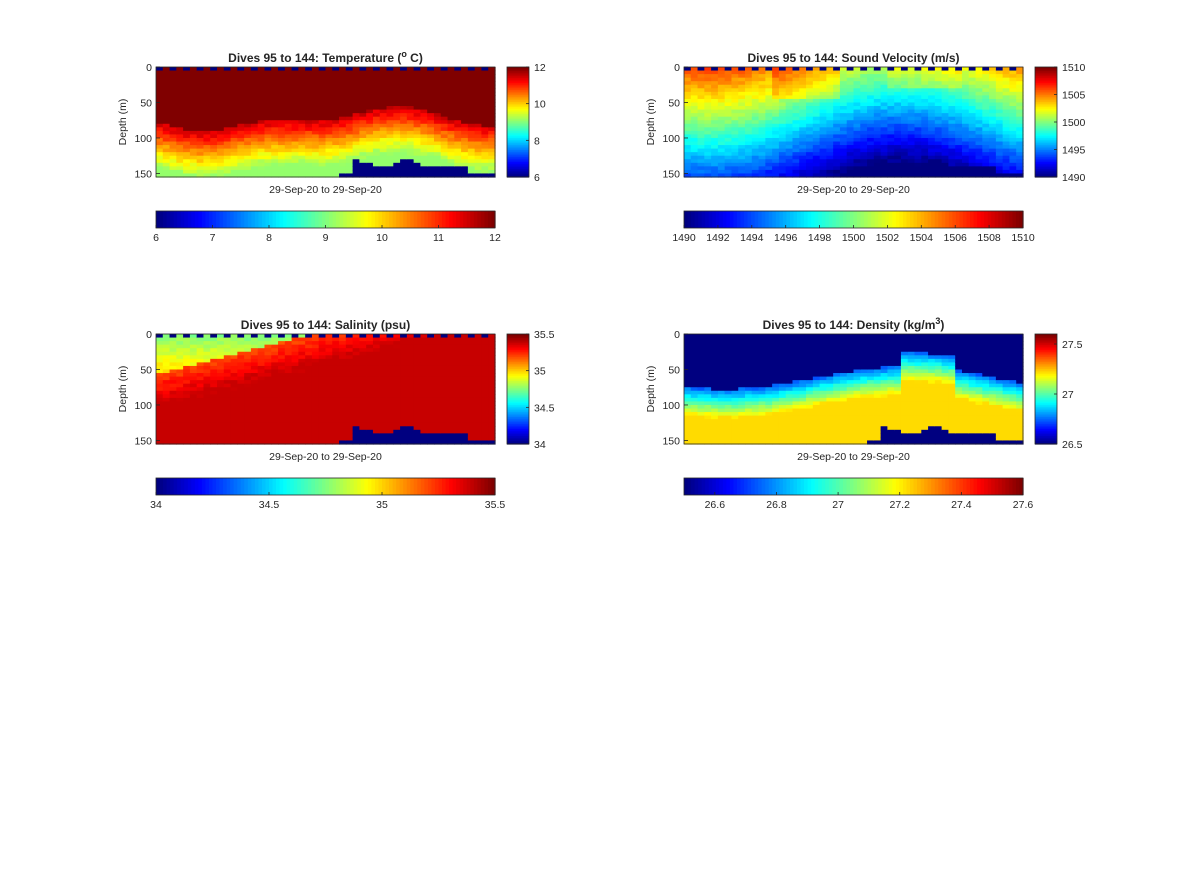 The width and height of the screenshot is (1200, 892). What do you see at coordinates (143, 406) in the screenshot?
I see `y-tick-label: 100` at bounding box center [143, 406].